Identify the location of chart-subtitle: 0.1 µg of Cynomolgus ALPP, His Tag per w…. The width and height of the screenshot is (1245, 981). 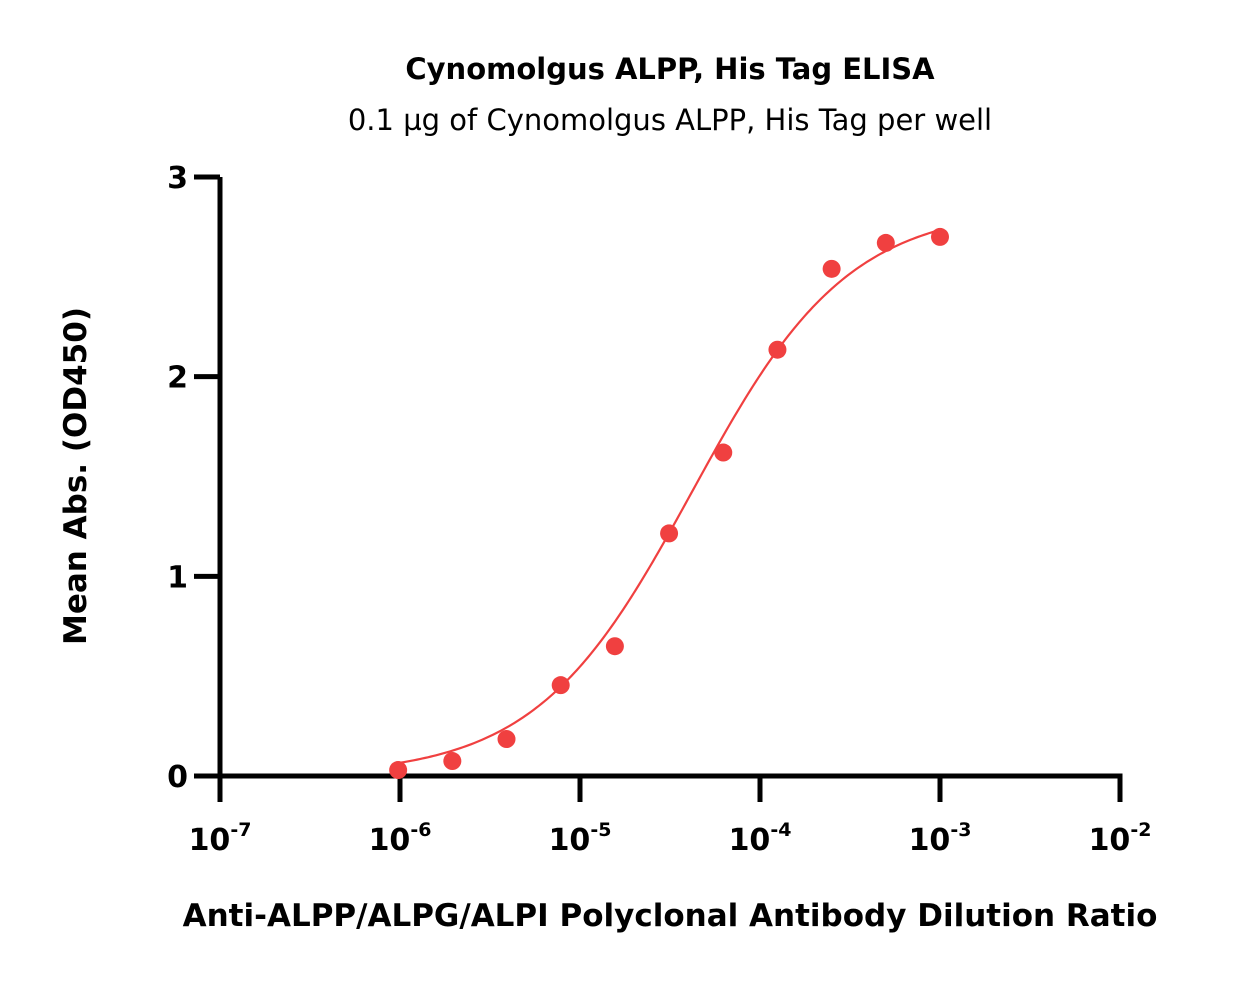
(670, 120).